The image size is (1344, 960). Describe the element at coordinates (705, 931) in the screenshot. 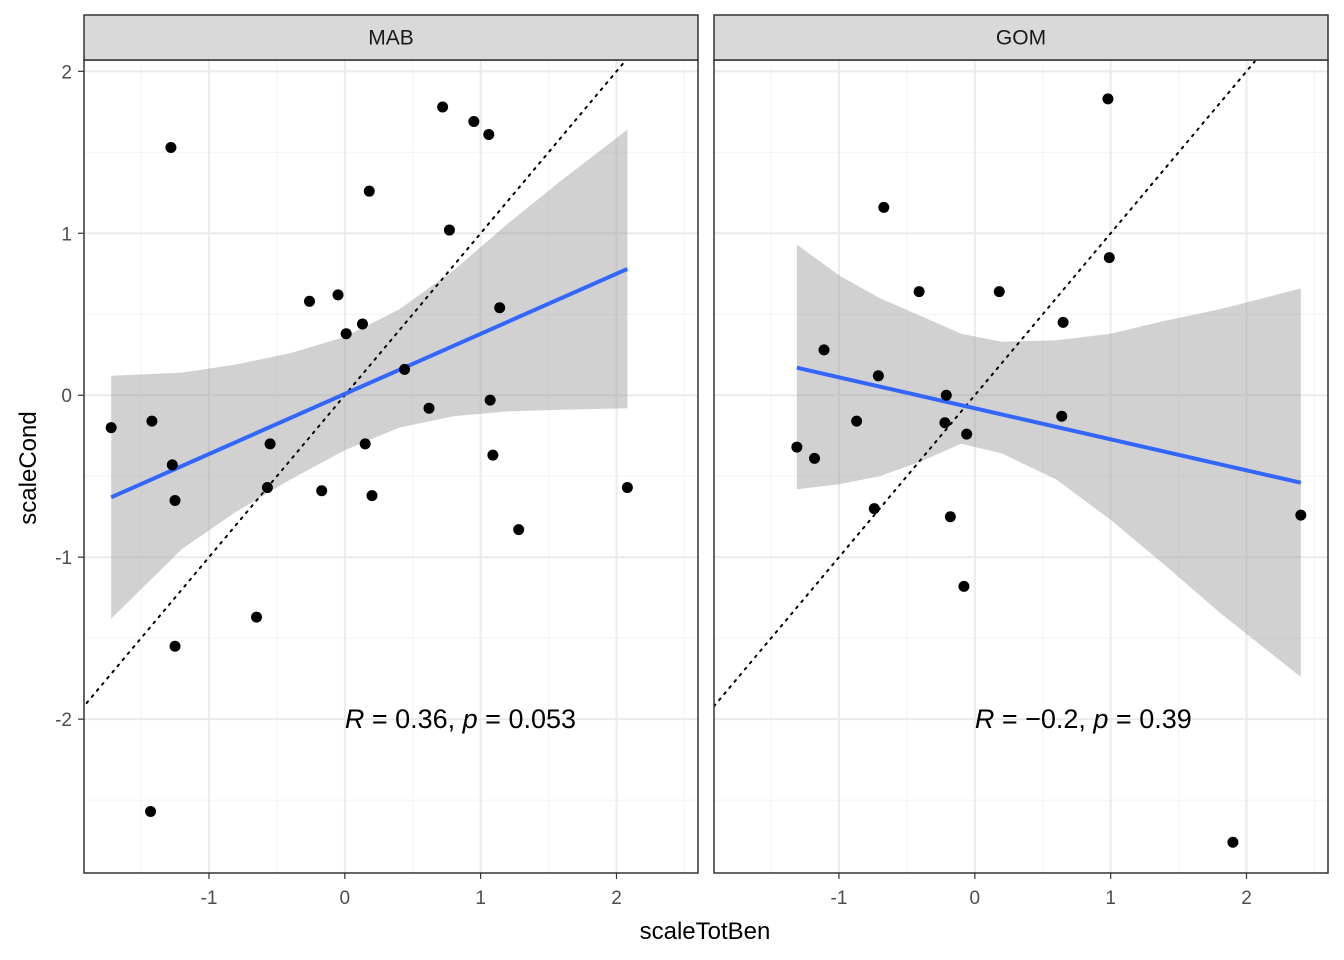

I see `x-axis-title: scaleTotBen` at that location.